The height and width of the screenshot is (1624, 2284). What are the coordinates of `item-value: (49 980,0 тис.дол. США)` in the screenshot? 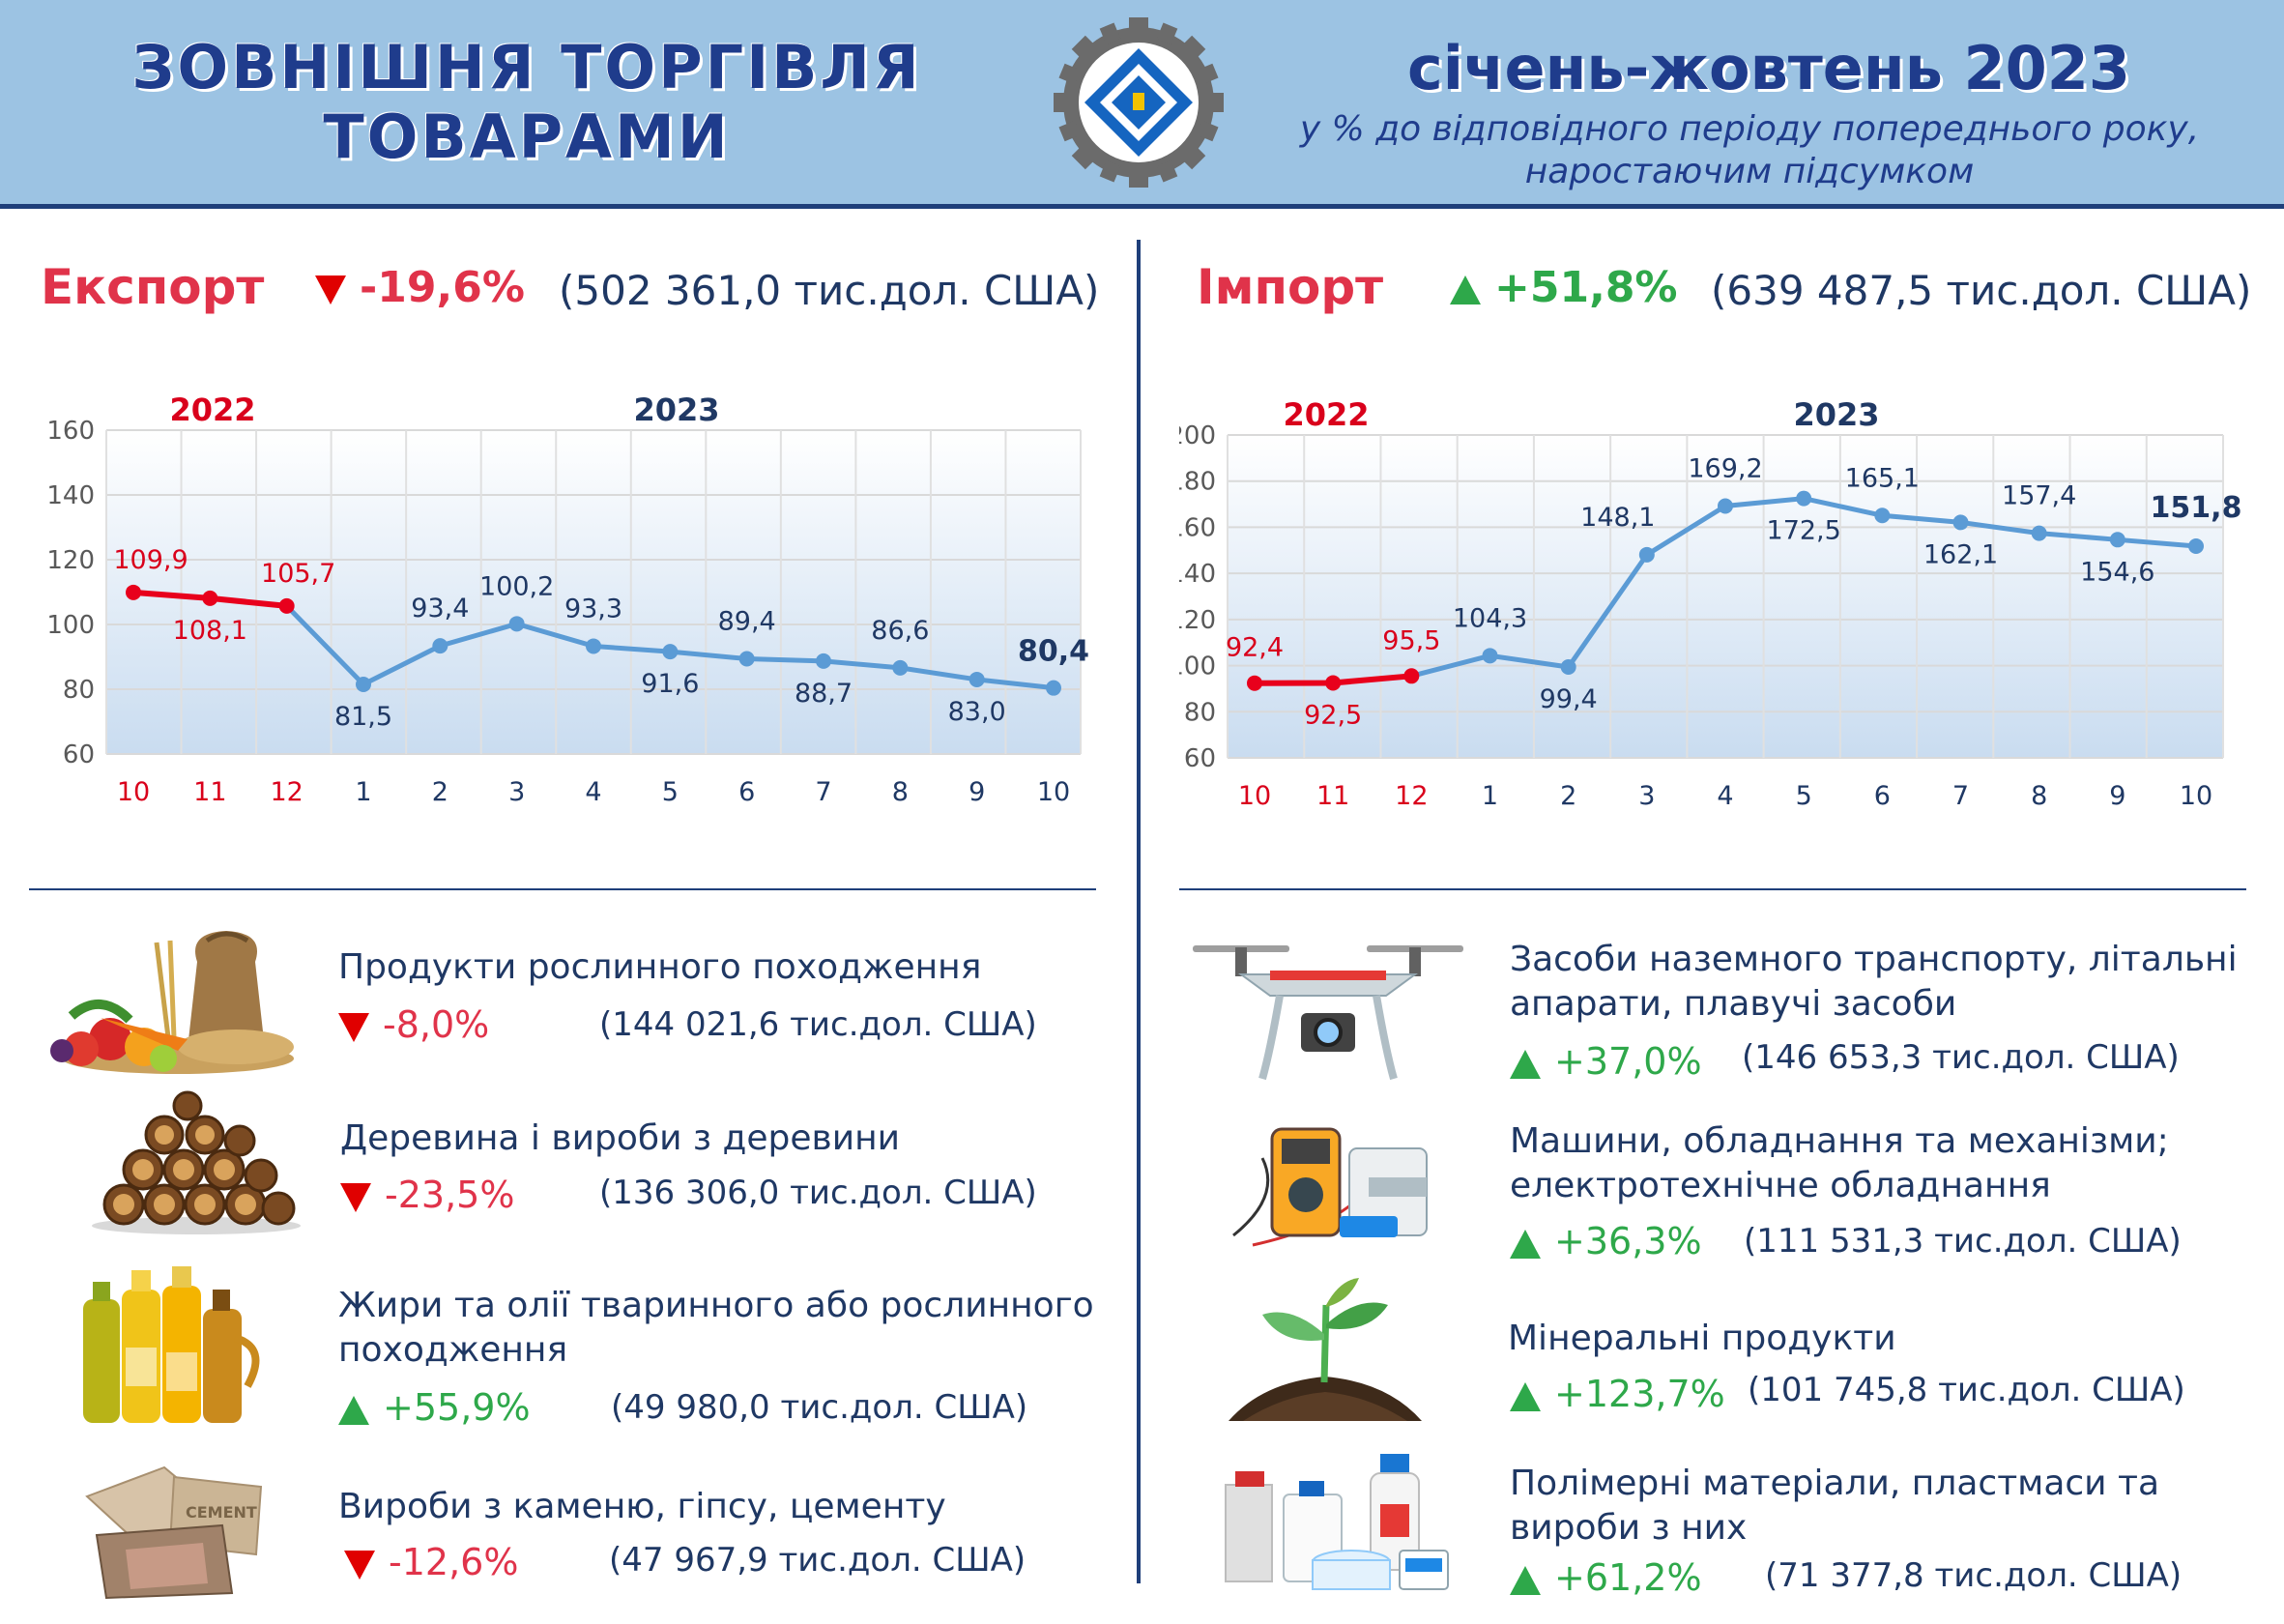 It's located at (819, 1407).